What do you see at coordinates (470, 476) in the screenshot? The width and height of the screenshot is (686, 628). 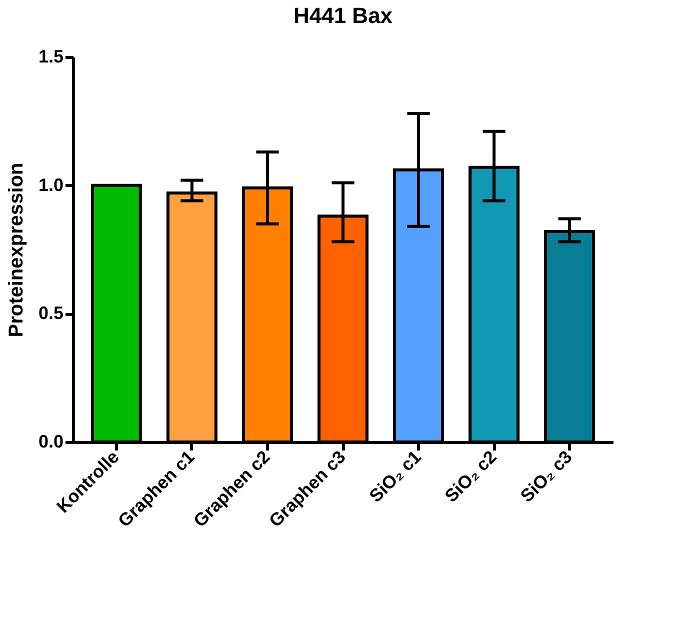 I see `x-tick-label: SiO₂ c2` at bounding box center [470, 476].